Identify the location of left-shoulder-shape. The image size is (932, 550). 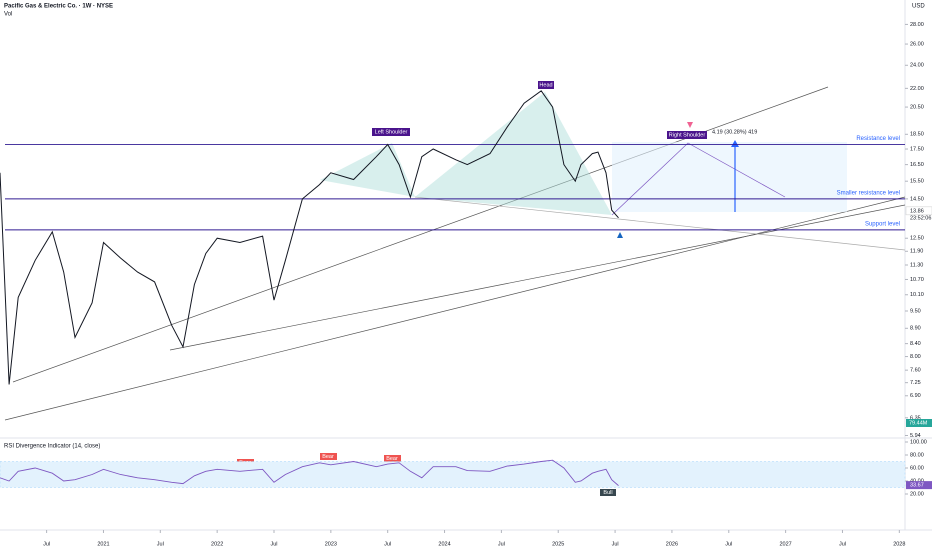
(367, 170).